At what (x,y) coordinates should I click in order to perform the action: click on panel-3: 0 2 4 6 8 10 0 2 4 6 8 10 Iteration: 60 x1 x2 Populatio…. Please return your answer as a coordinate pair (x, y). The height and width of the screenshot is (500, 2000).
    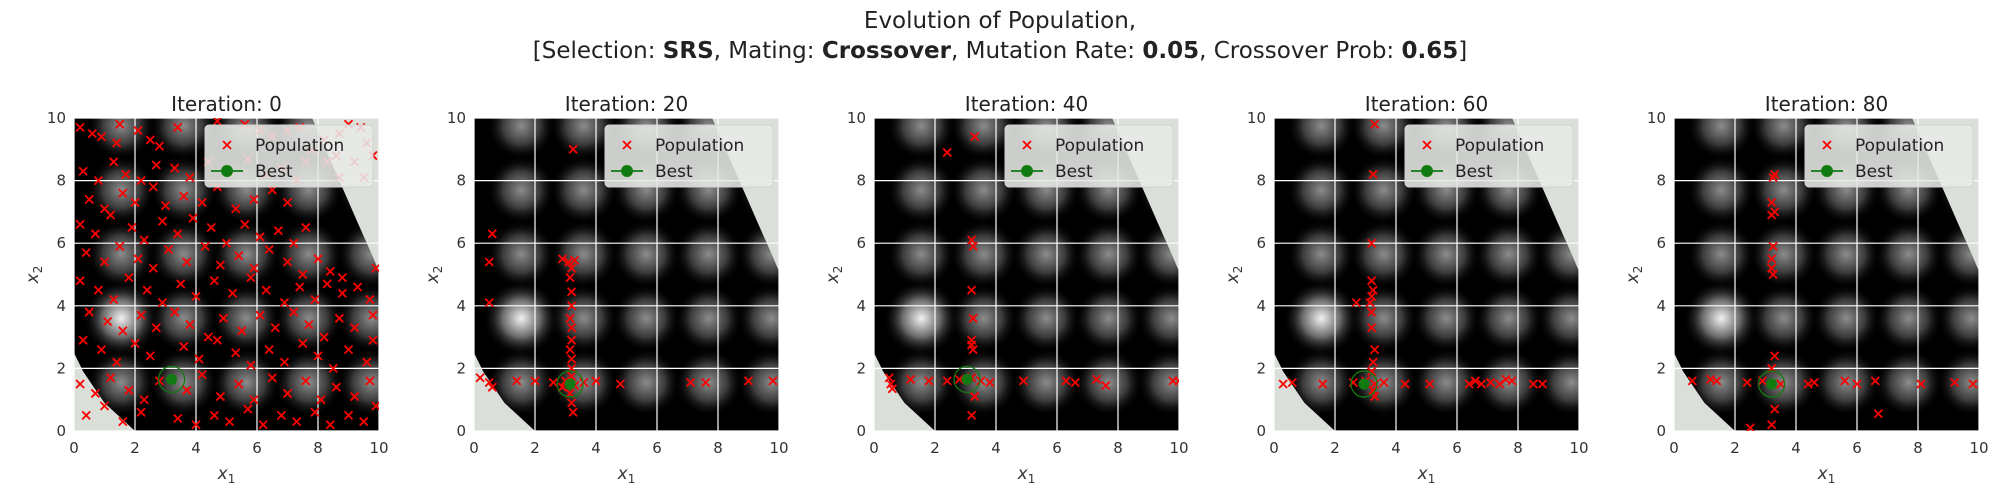
    Looking at the image, I should click on (1406, 289).